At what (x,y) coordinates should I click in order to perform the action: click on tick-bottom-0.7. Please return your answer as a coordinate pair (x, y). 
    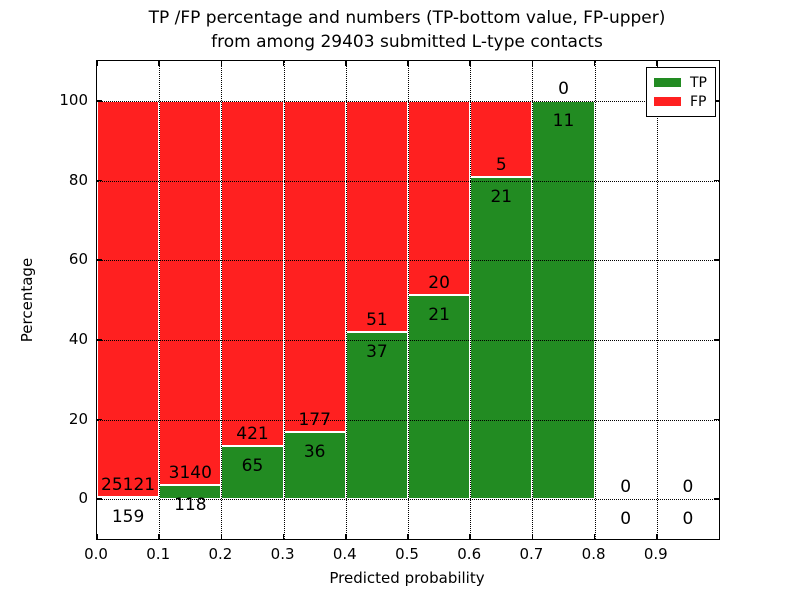
    Looking at the image, I should click on (532, 536).